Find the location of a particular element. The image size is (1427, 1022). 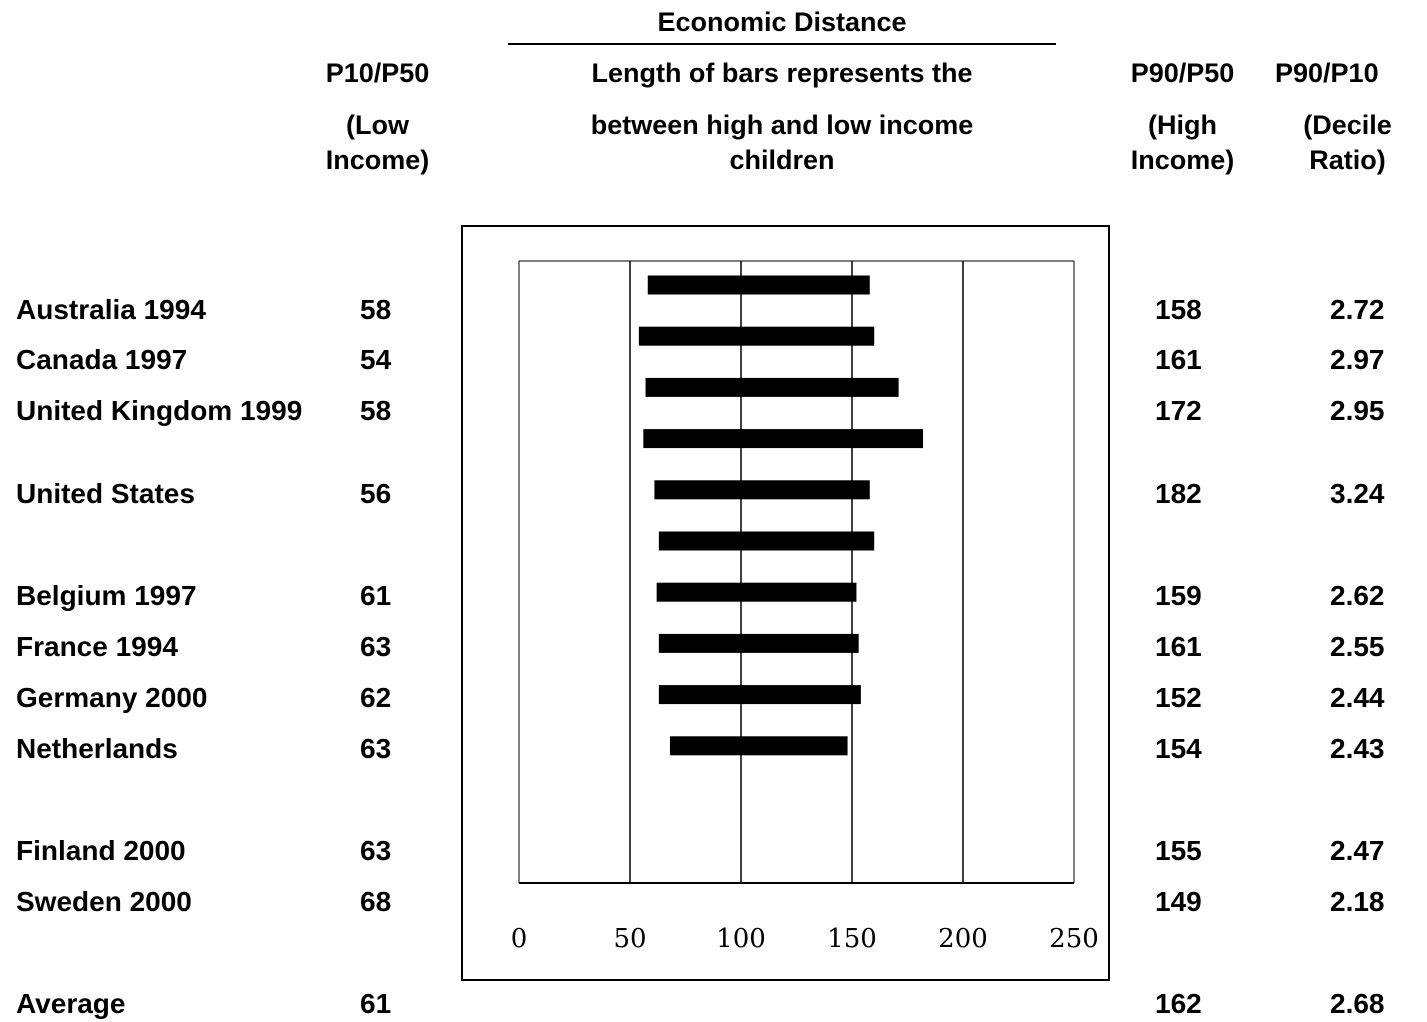

x-tick-label: 50 is located at coordinates (629, 939).